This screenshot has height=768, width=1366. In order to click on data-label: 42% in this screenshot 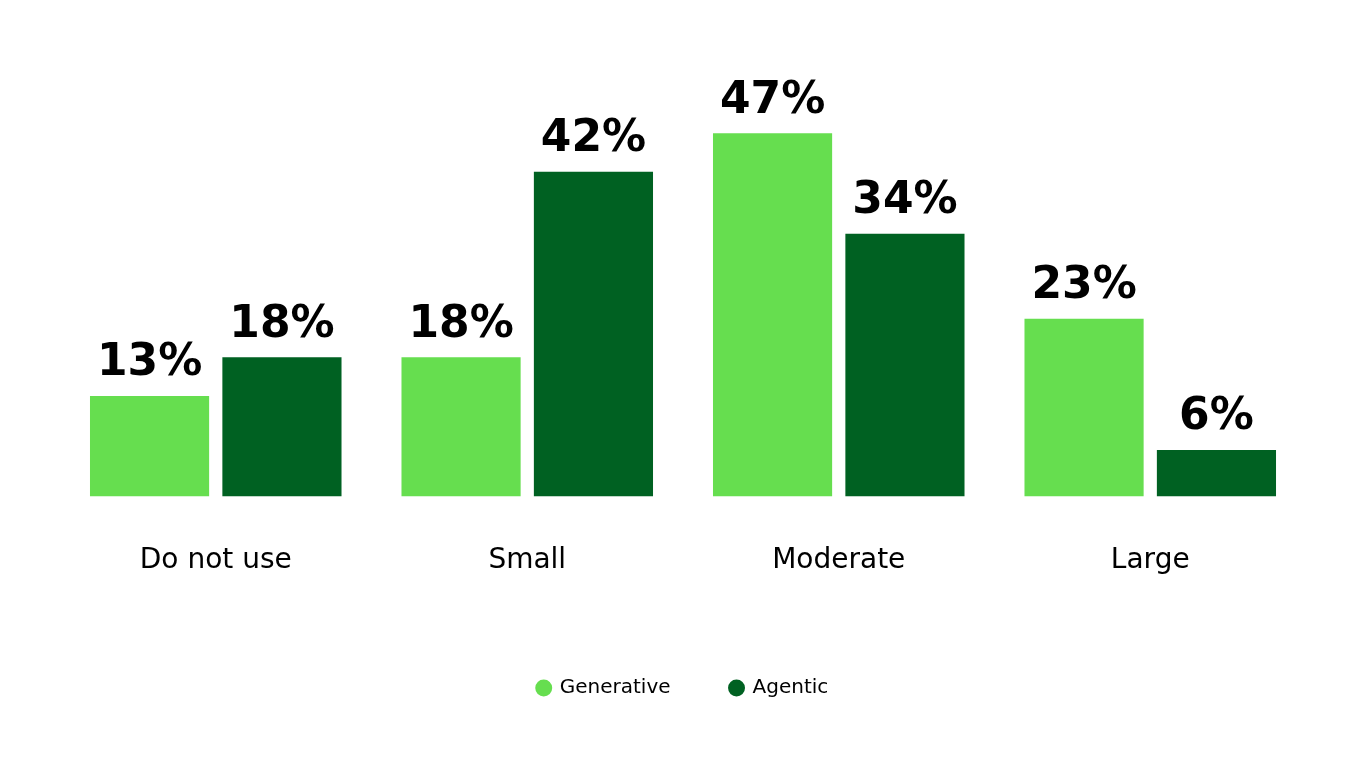, I will do `click(593, 136)`.